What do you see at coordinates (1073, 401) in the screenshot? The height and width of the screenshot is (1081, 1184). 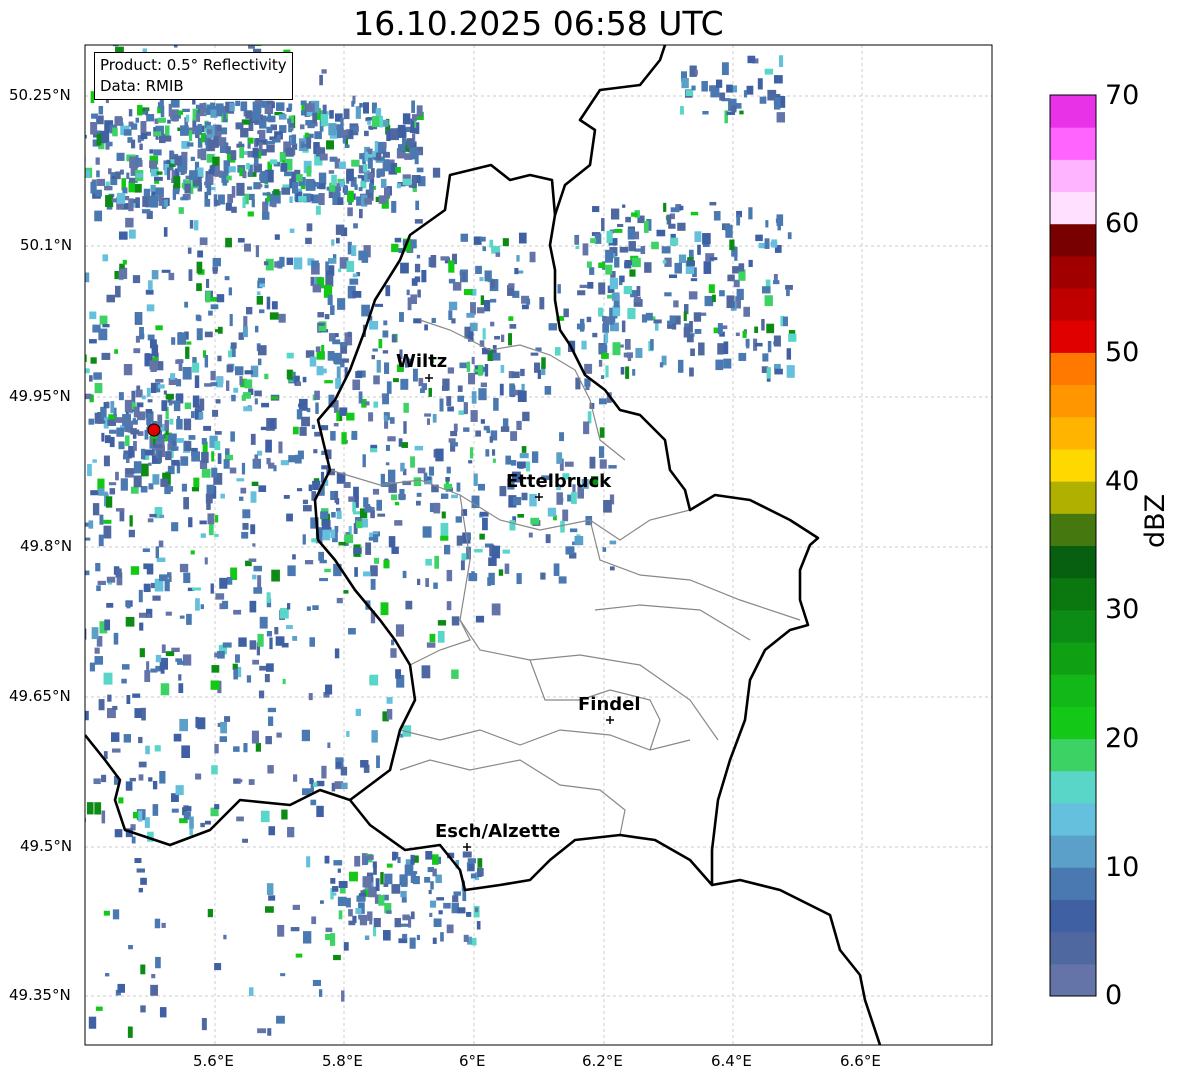 I see `colorbar-segment` at bounding box center [1073, 401].